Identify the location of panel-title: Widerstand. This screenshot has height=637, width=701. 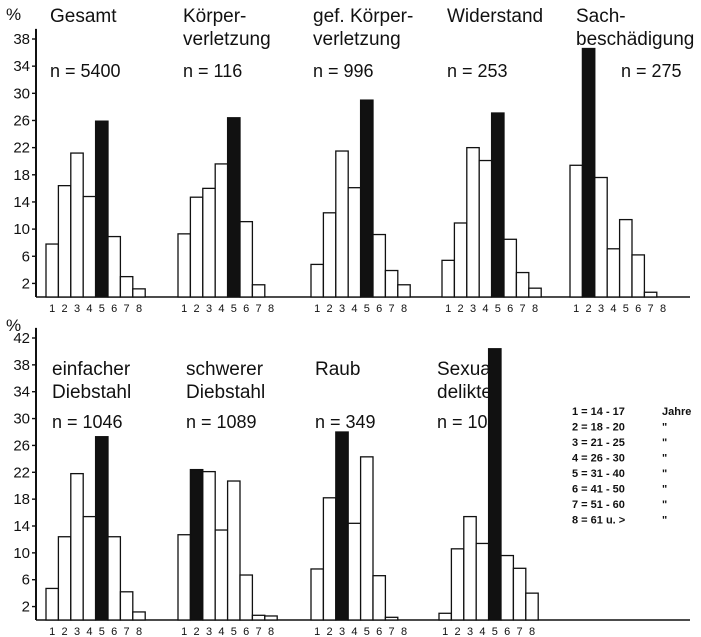
(495, 16).